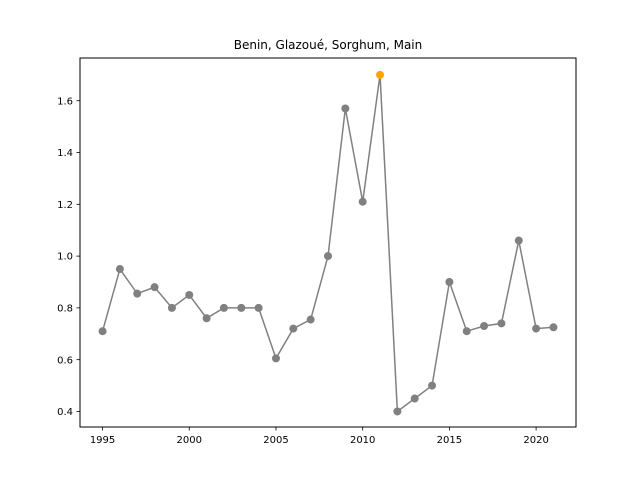  What do you see at coordinates (449, 440) in the screenshot?
I see `x-tick-label: 2015` at bounding box center [449, 440].